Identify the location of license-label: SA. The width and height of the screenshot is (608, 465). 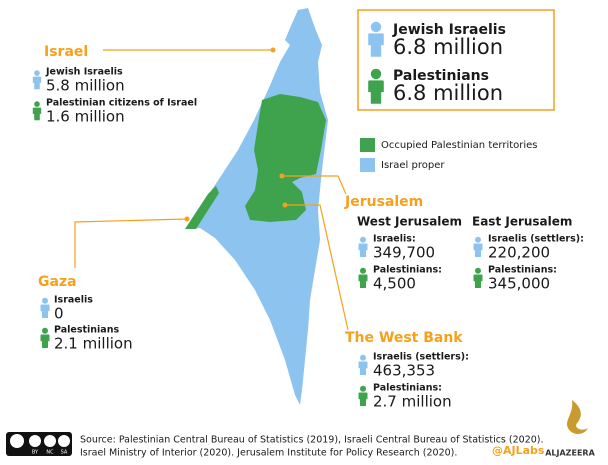
(64, 453).